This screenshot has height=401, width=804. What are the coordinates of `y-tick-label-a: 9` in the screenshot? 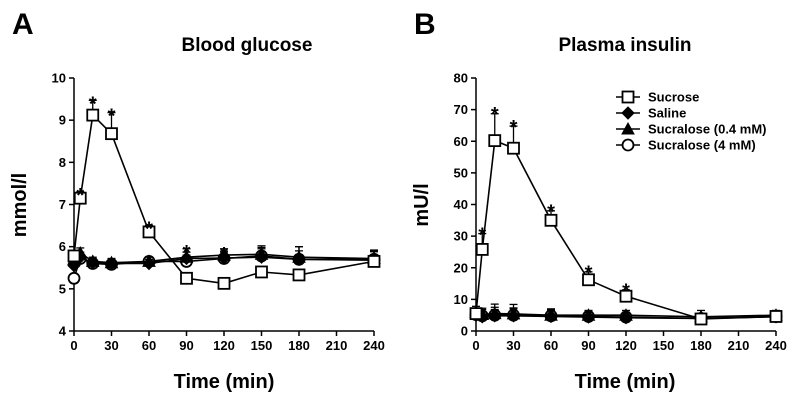 It's located at (62, 120).